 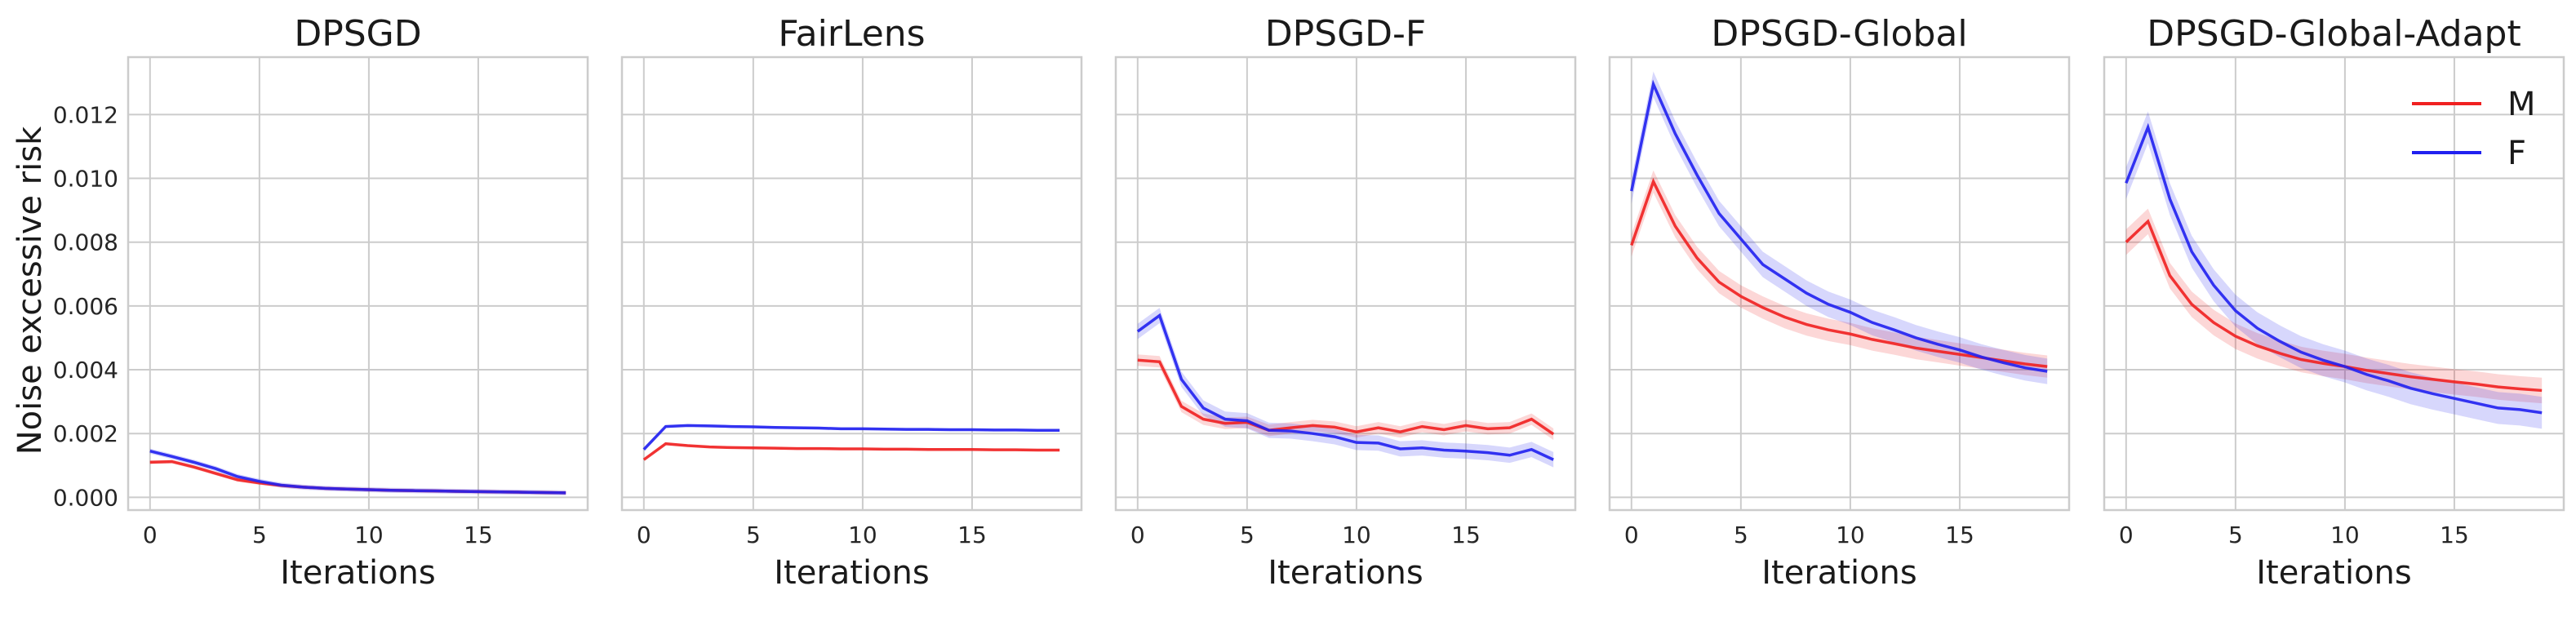 I want to click on y-tick-label: 0.010, so click(x=85, y=180).